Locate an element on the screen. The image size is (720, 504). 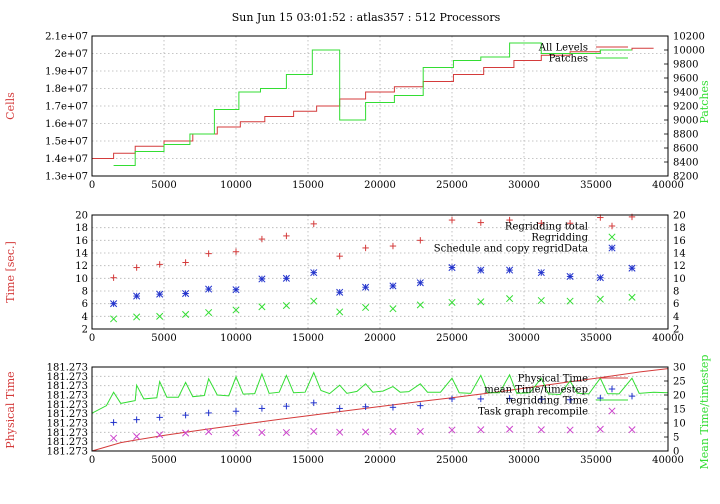
y2-tick-label: 8400 is located at coordinates (685, 163).